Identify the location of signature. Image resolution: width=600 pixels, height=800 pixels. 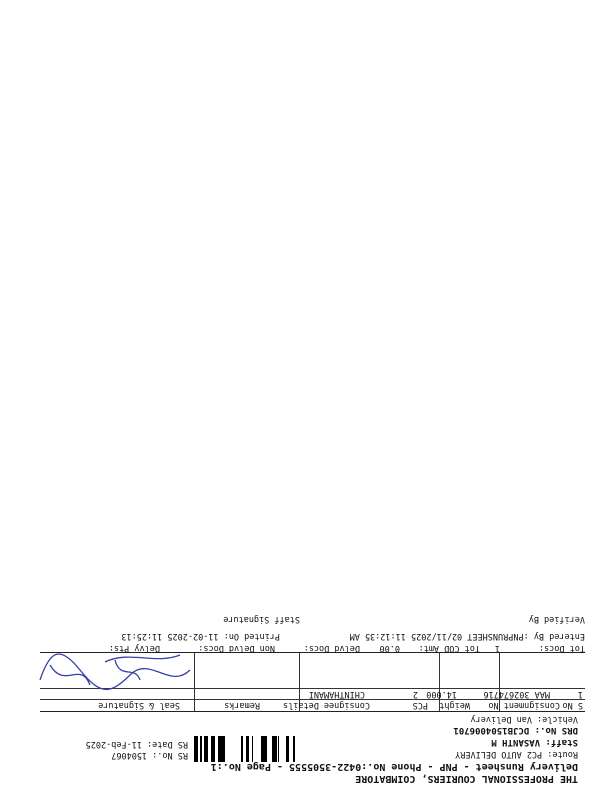
(115, 672).